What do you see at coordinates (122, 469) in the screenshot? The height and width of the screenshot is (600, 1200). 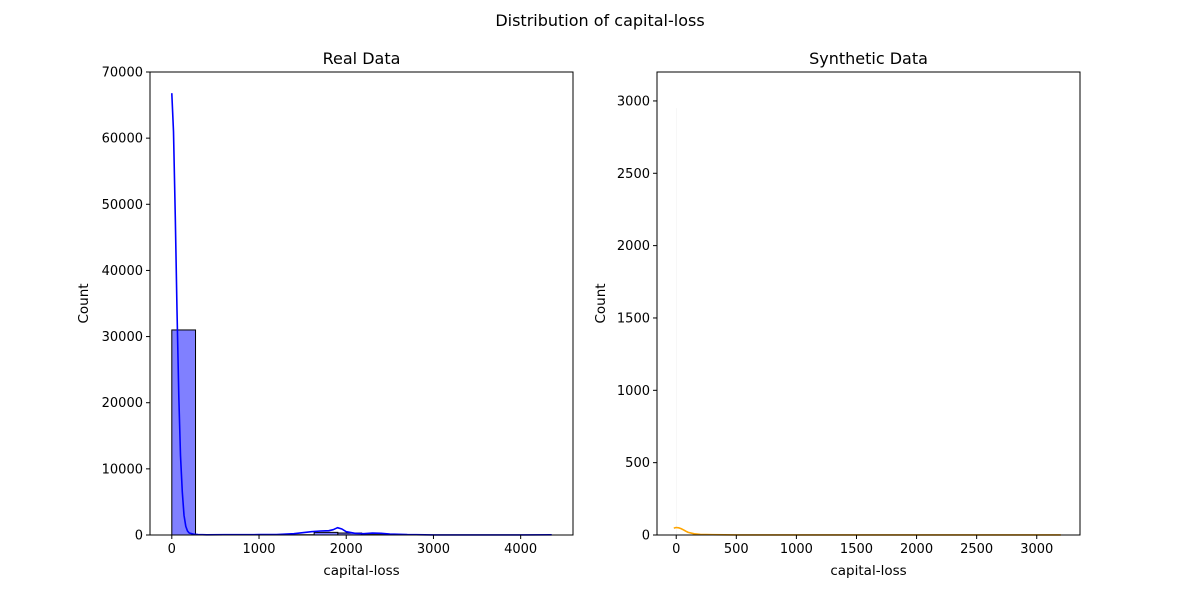 I see `y-tick-label: 10000` at bounding box center [122, 469].